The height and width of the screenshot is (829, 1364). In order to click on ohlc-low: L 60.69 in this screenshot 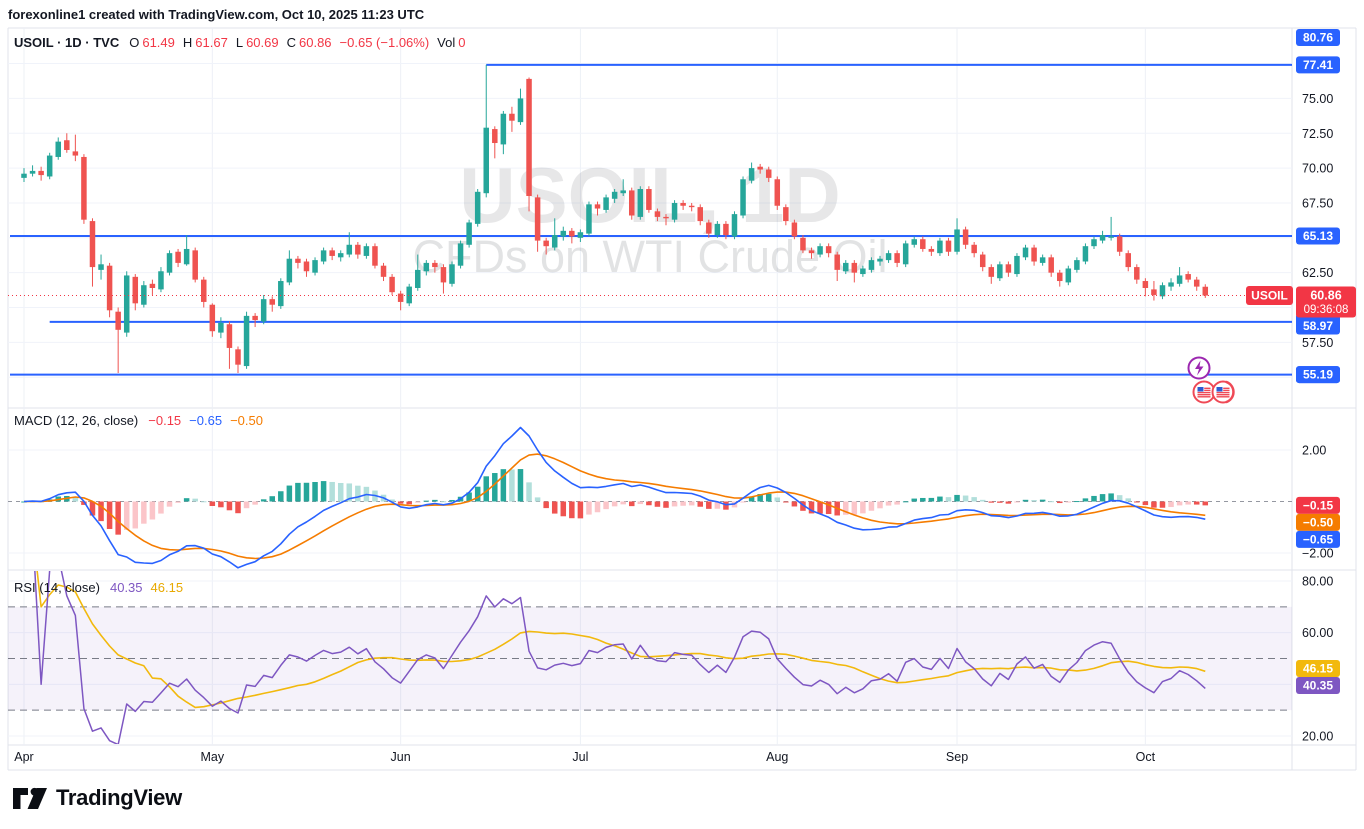, I will do `click(257, 42)`.